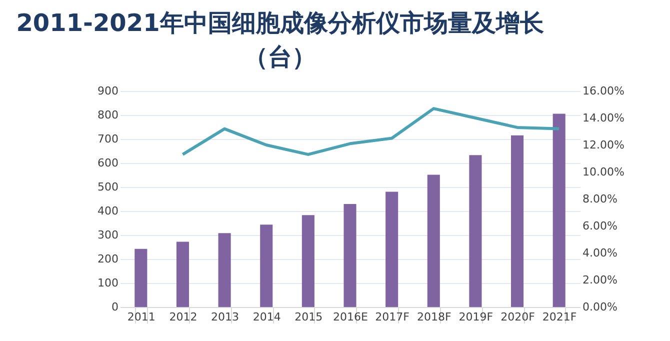  I want to click on y-tick-label: 900, so click(108, 91).